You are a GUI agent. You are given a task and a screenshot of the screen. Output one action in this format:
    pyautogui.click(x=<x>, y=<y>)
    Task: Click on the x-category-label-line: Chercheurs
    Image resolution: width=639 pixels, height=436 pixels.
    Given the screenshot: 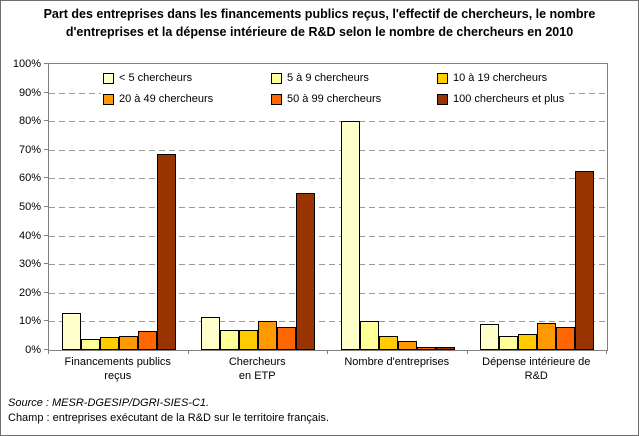 What is the action you would take?
    pyautogui.click(x=257, y=362)
    